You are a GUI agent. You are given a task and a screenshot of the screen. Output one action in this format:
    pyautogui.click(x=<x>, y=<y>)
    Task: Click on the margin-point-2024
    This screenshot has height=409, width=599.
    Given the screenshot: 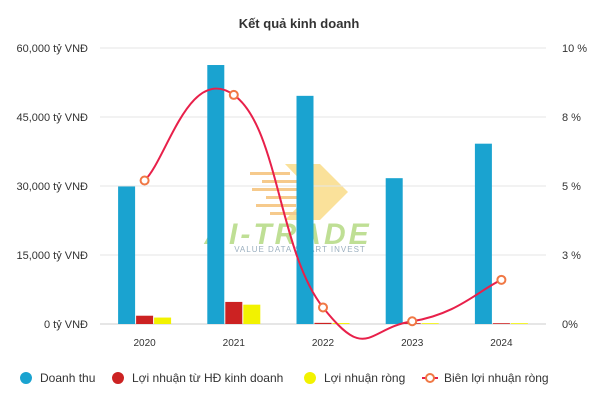 What is the action you would take?
    pyautogui.click(x=501, y=279)
    